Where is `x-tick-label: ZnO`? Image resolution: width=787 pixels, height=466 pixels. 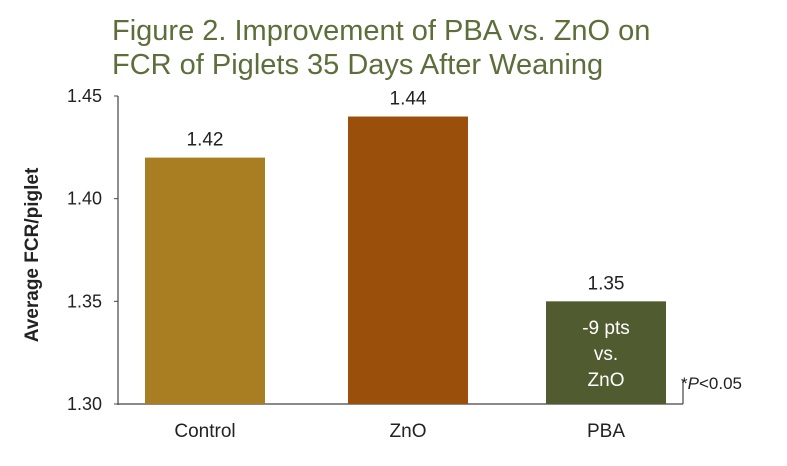 x-tick-label: ZnO is located at coordinates (408, 431).